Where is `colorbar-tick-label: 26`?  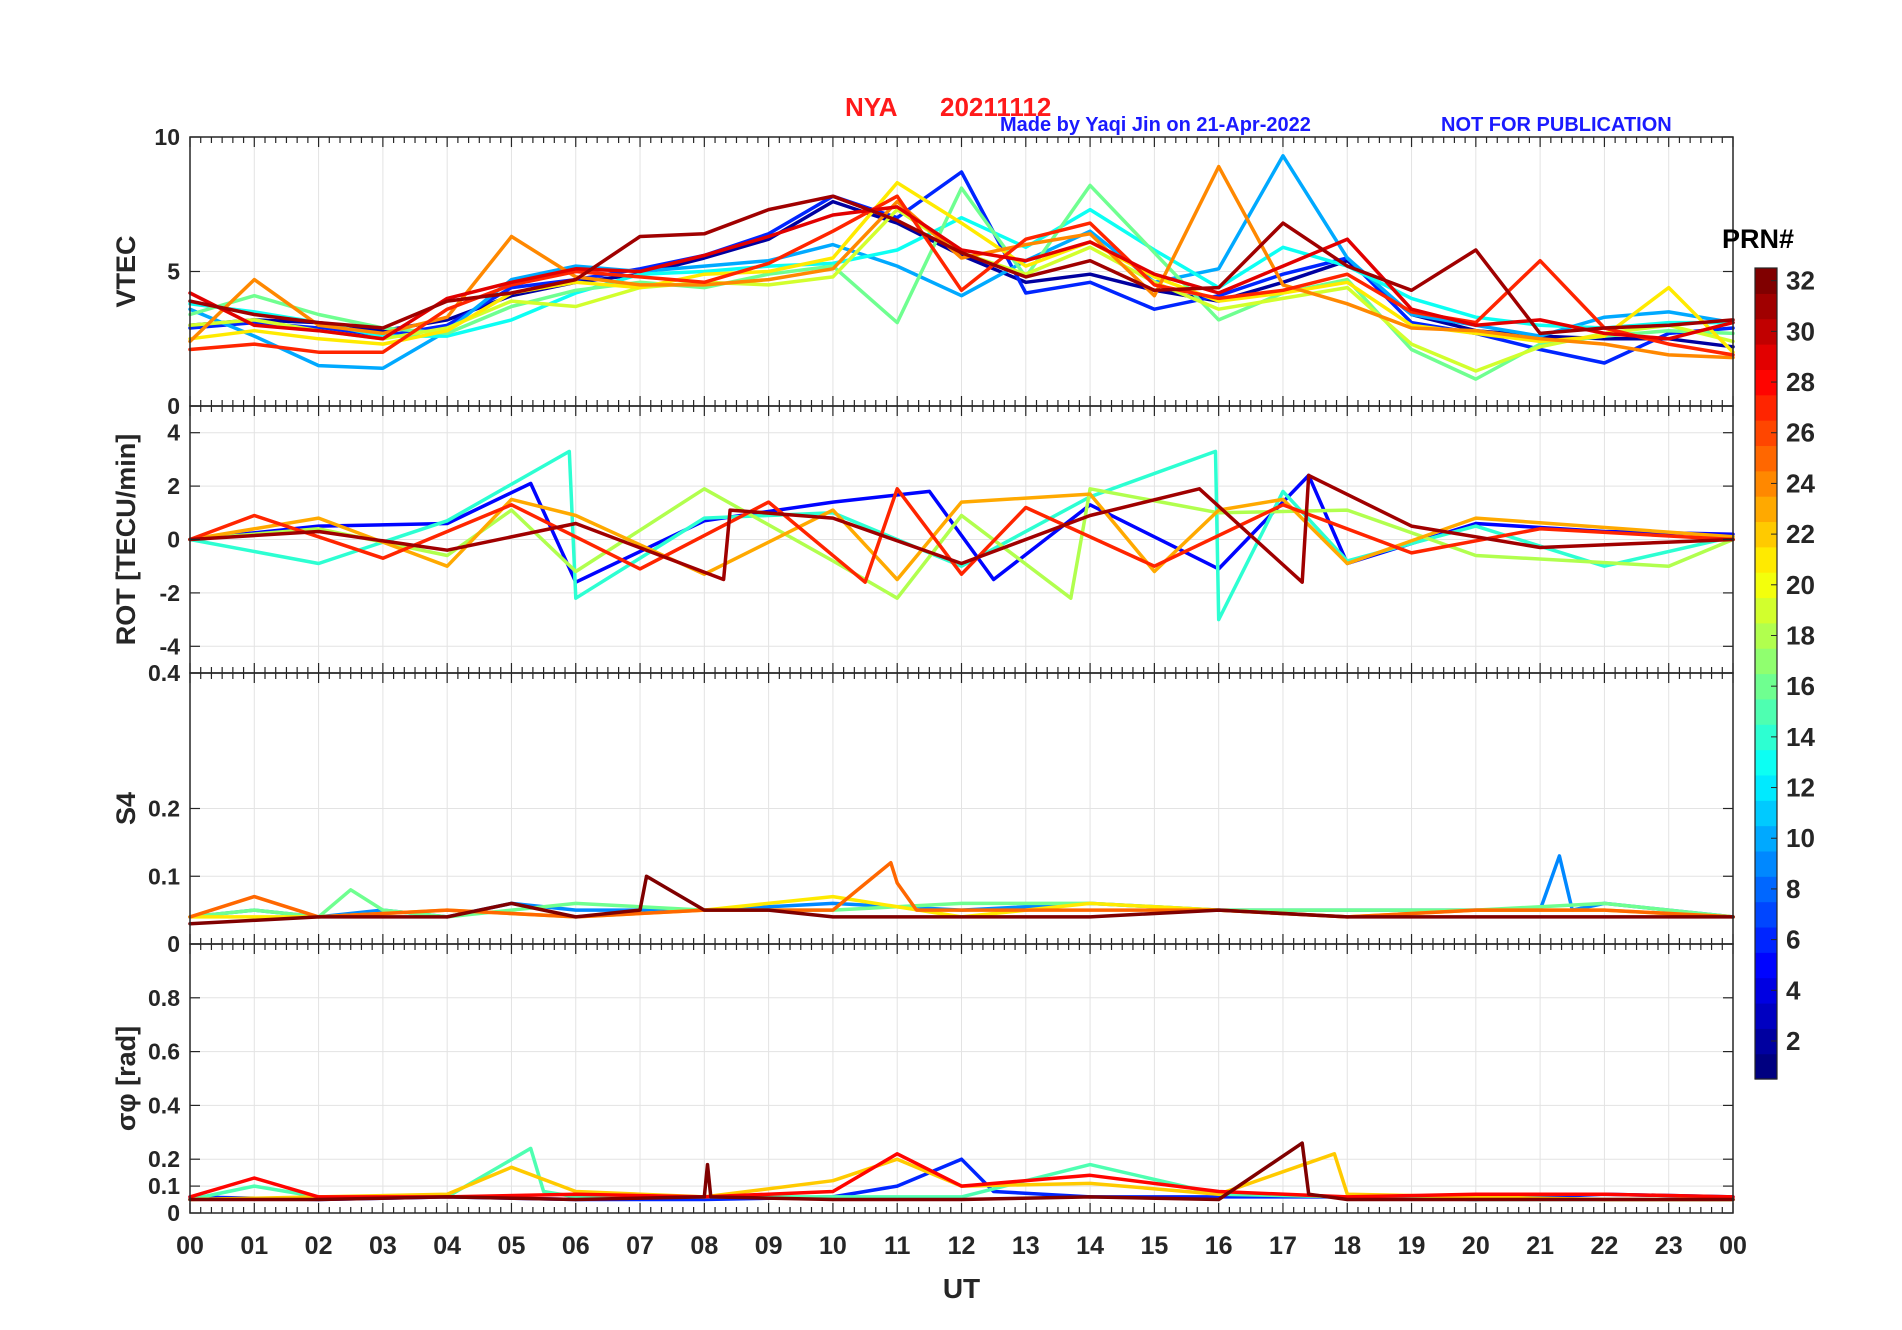
colorbar-tick-label: 26 is located at coordinates (1800, 433).